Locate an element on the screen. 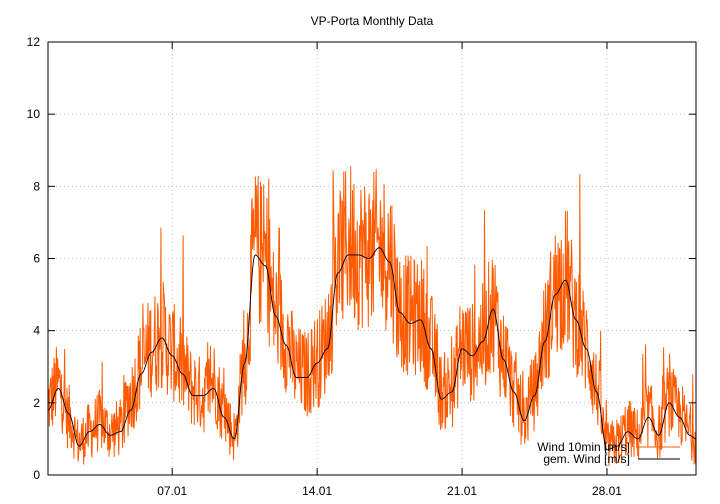 This screenshot has height=504, width=720. y-tick-label: 2 is located at coordinates (36, 403).